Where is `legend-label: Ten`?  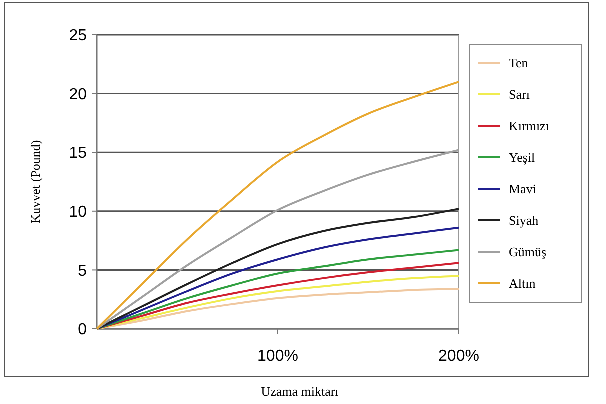
legend-label: Ten is located at coordinates (519, 63).